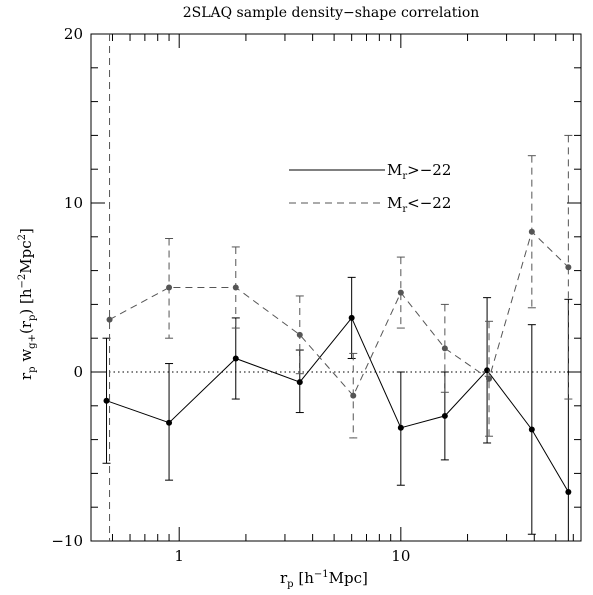 The image size is (593, 595). Describe the element at coordinates (73, 203) in the screenshot. I see `y-tick-label: 10` at that location.